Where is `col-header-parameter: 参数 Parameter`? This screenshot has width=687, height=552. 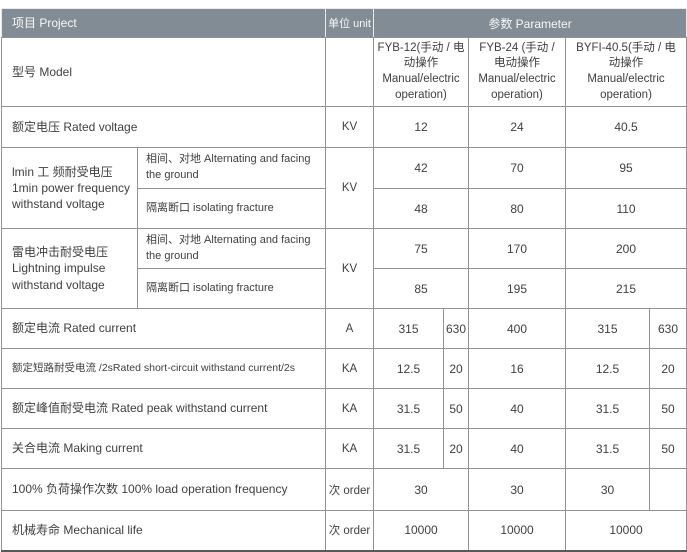 col-header-parameter: 参数 Parameter is located at coordinates (529, 23).